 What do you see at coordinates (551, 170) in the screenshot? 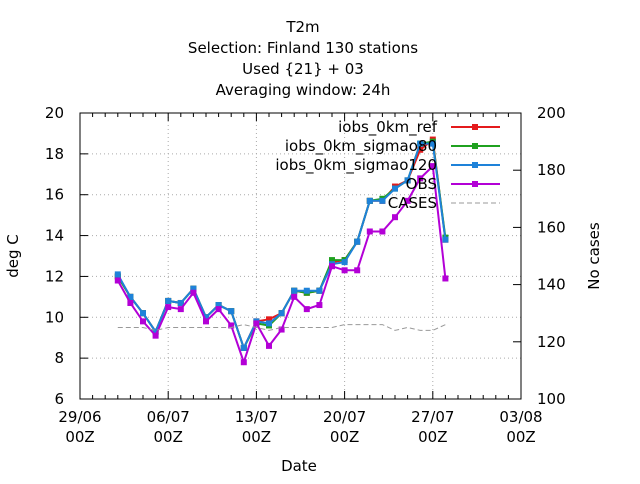
I see `y2-tick-label: 180` at bounding box center [551, 170].